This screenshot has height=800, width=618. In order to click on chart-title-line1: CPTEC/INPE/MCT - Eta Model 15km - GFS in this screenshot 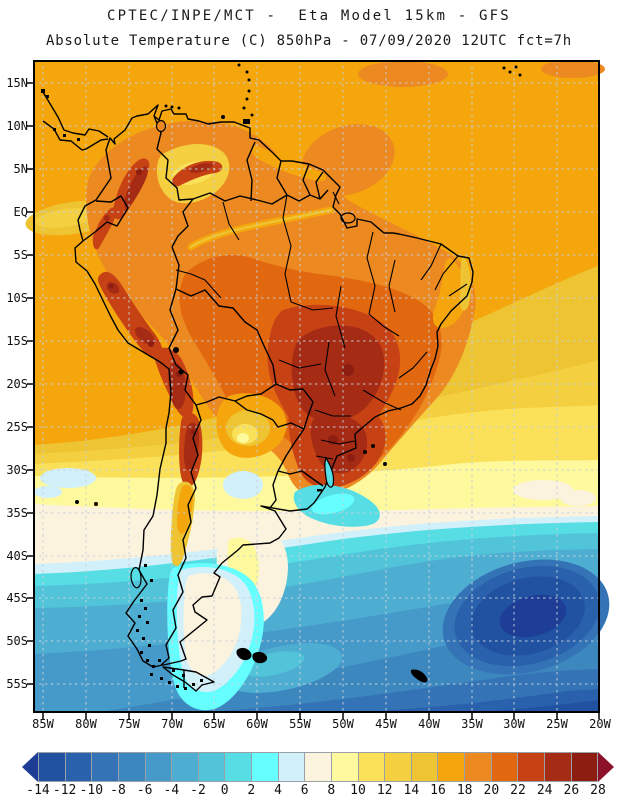, I will do `click(309, 16)`.